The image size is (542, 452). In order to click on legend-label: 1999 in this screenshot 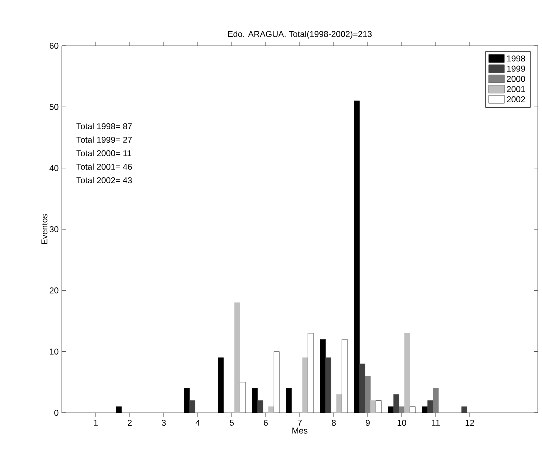, I will do `click(516, 69)`.